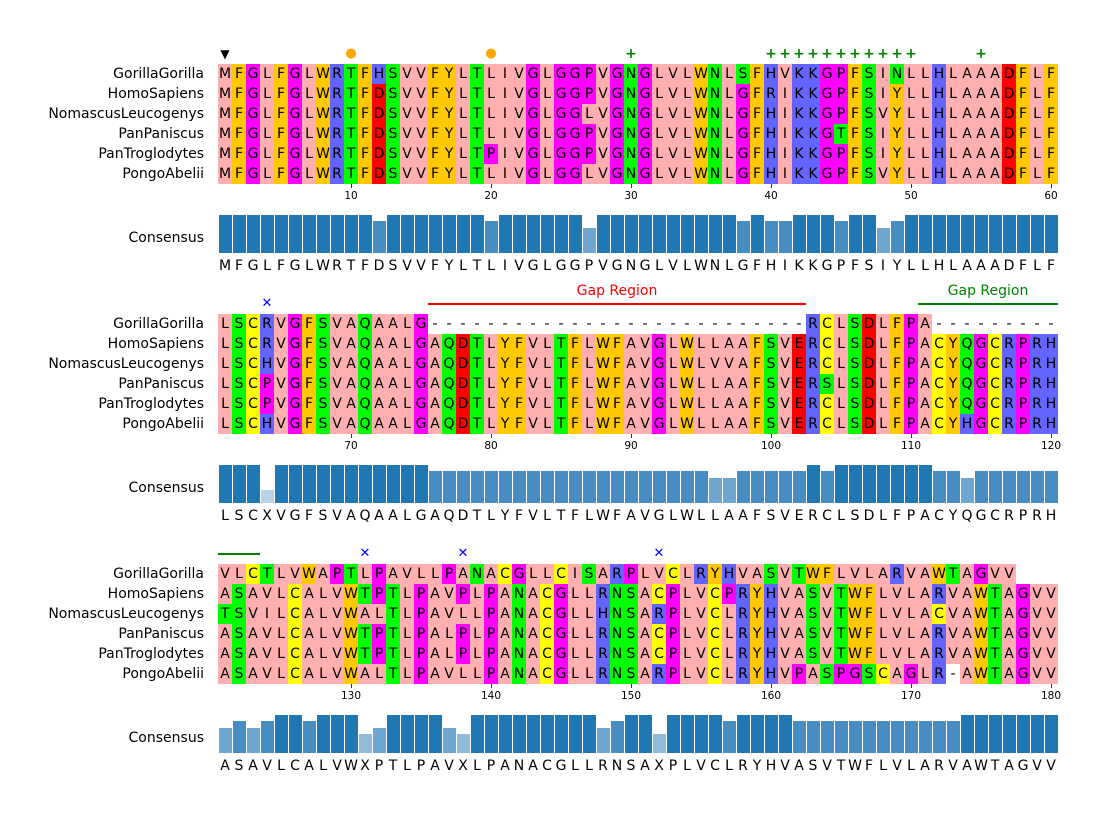 The height and width of the screenshot is (823, 1111). I want to click on consensus-residue: A, so click(393, 516).